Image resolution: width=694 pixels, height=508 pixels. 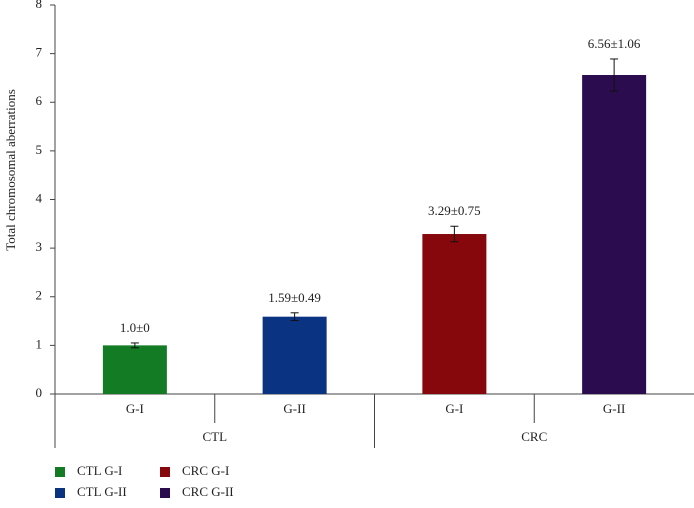 I want to click on y-tick-label: 8, so click(x=39, y=5).